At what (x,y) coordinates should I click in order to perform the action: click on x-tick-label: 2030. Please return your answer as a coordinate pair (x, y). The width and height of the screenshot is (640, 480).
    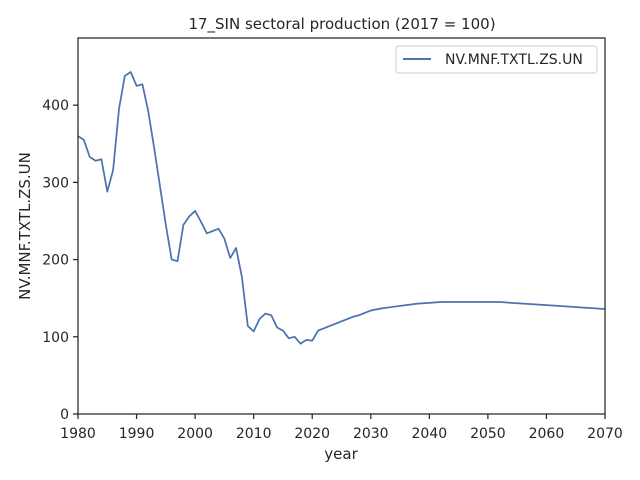
    Looking at the image, I should click on (371, 434).